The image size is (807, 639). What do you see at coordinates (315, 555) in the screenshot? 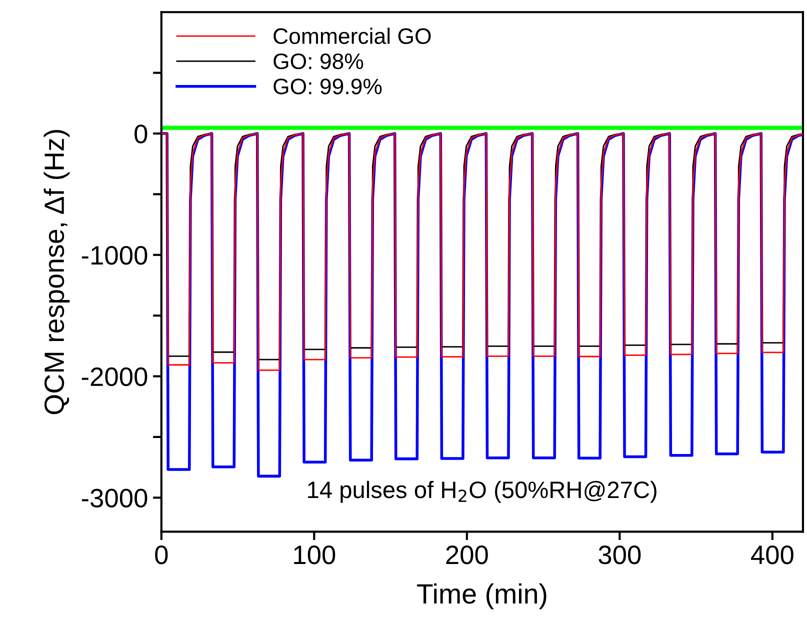
I see `x-tick-label: 100` at bounding box center [315, 555].